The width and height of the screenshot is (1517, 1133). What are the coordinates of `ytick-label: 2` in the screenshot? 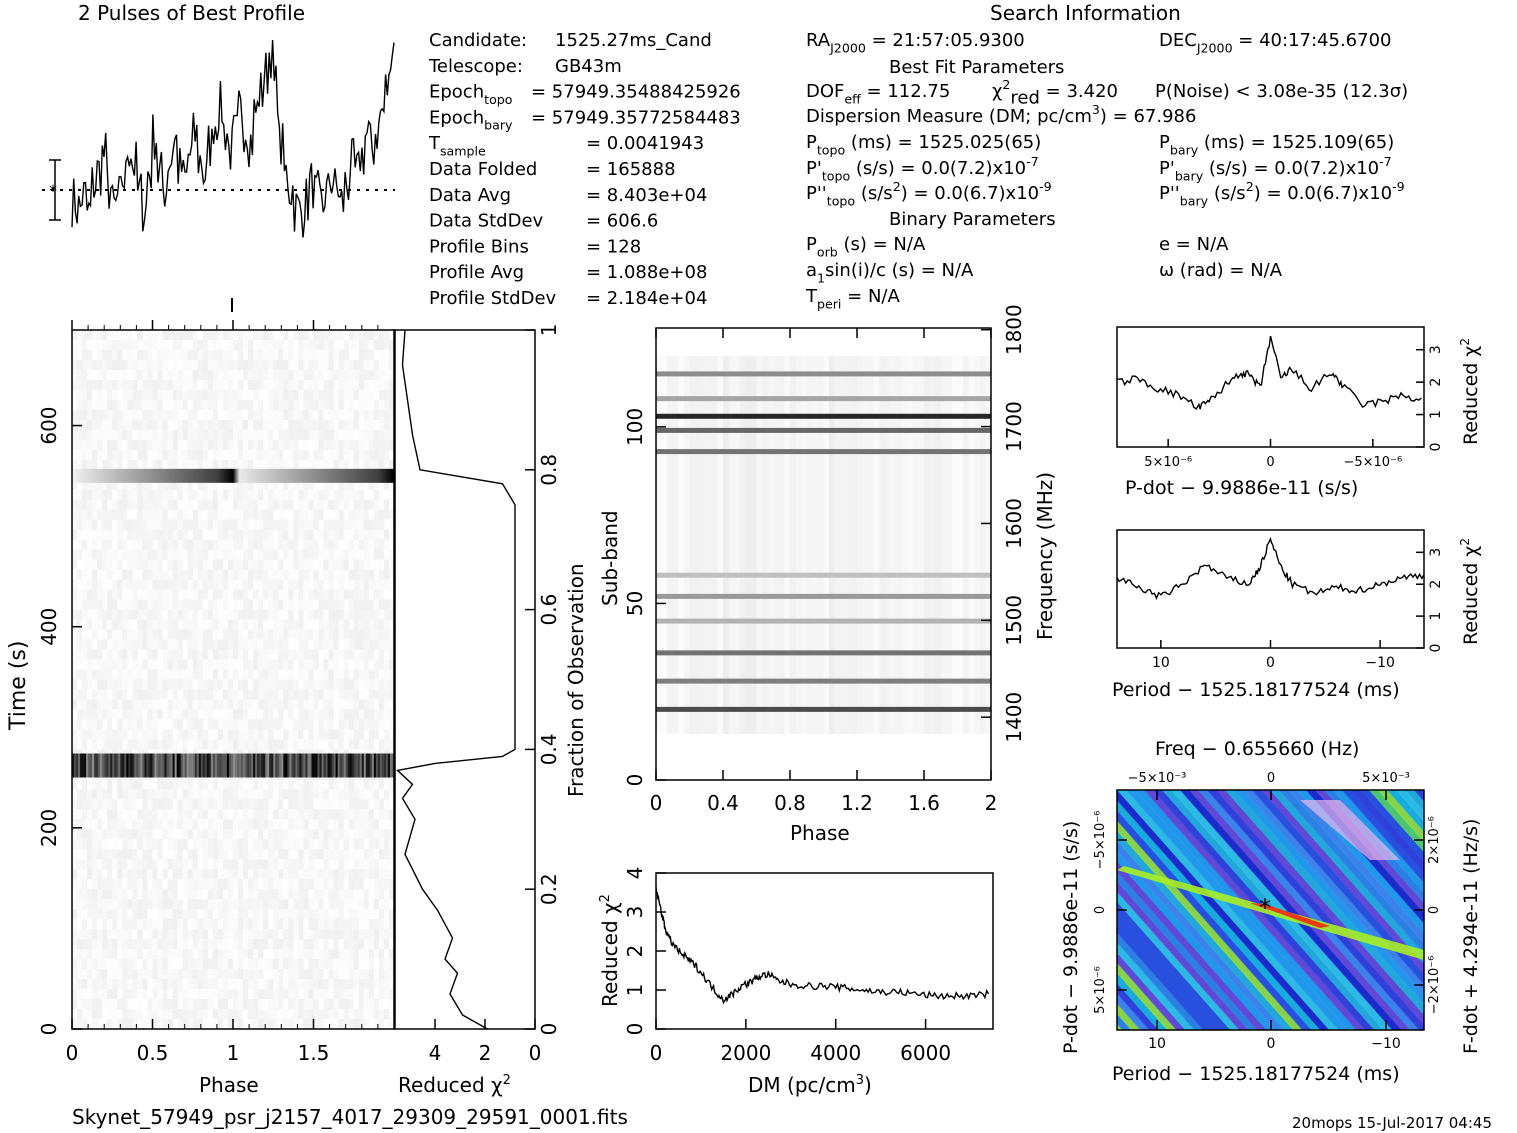 It's located at (1436, 382).